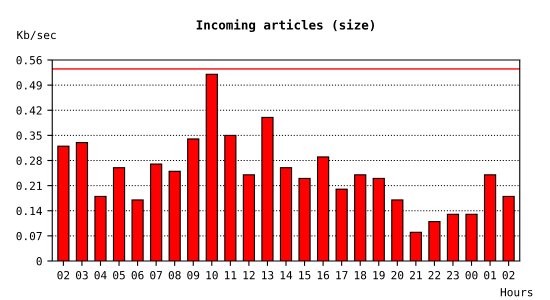 The image size is (550, 300). Describe the element at coordinates (119, 275) in the screenshot. I see `x-tick-label: 05` at that location.